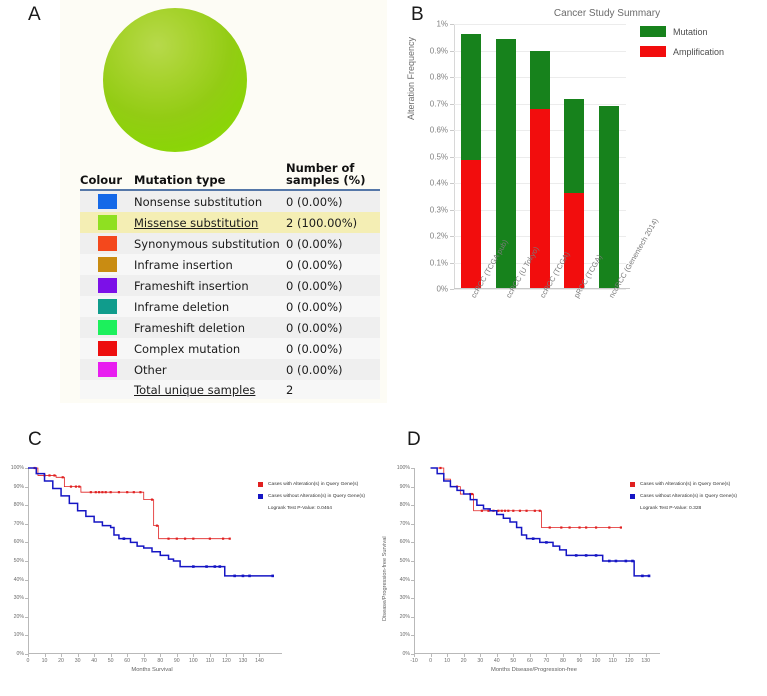 The width and height of the screenshot is (767, 696). I want to click on table-row: Frameshift deletion 0 (0.00%), so click(230, 327).